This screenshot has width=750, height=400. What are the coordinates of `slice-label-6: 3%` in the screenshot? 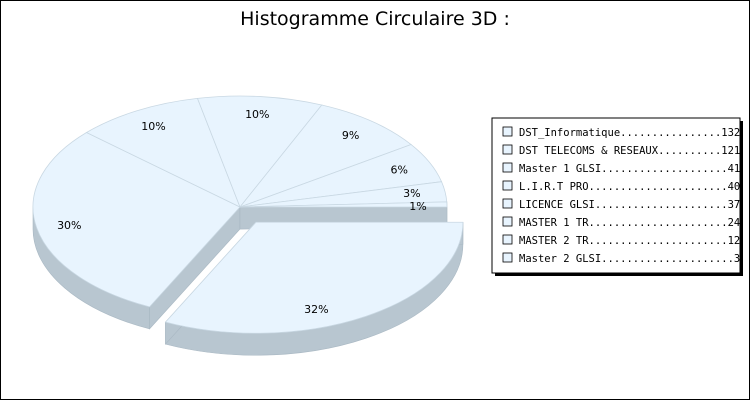 It's located at (411, 193).